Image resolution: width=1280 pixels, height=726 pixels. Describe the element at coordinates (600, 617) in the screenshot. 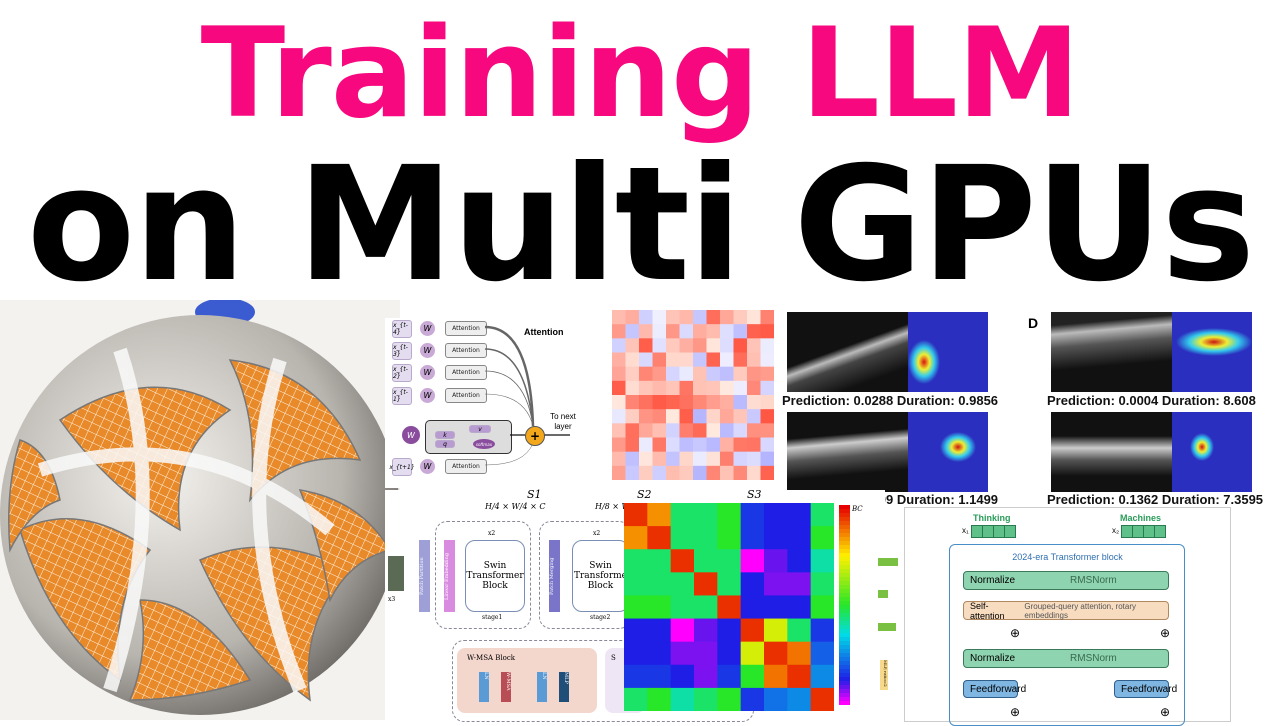

I see `stage2-label: stage2` at that location.